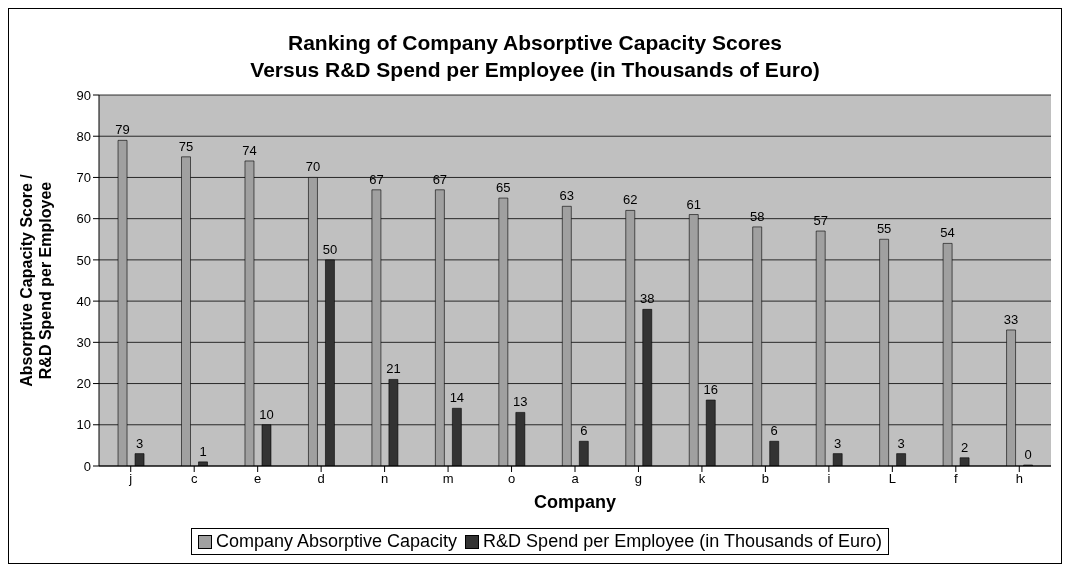  What do you see at coordinates (83, 342) in the screenshot?
I see `y-tick-label: 30` at bounding box center [83, 342].